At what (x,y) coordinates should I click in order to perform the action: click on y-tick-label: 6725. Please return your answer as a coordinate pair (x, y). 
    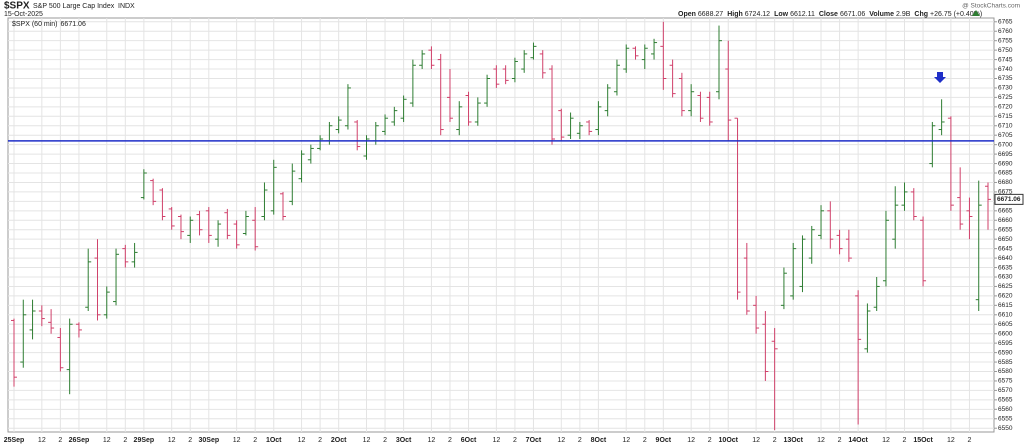
    Looking at the image, I should click on (1005, 97).